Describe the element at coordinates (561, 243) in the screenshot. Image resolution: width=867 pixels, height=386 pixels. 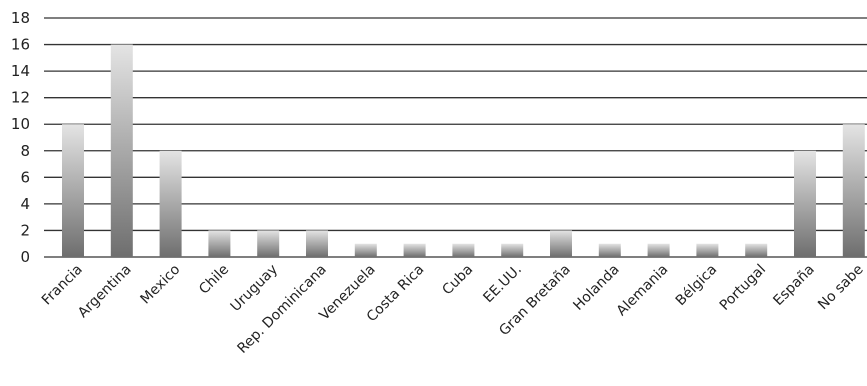
I see `bar-gran-breta-a` at that location.